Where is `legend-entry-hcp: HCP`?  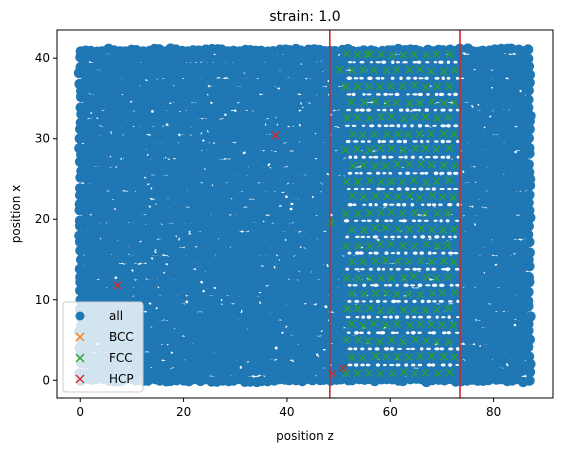
legend-entry-hcp: HCP is located at coordinates (104, 379).